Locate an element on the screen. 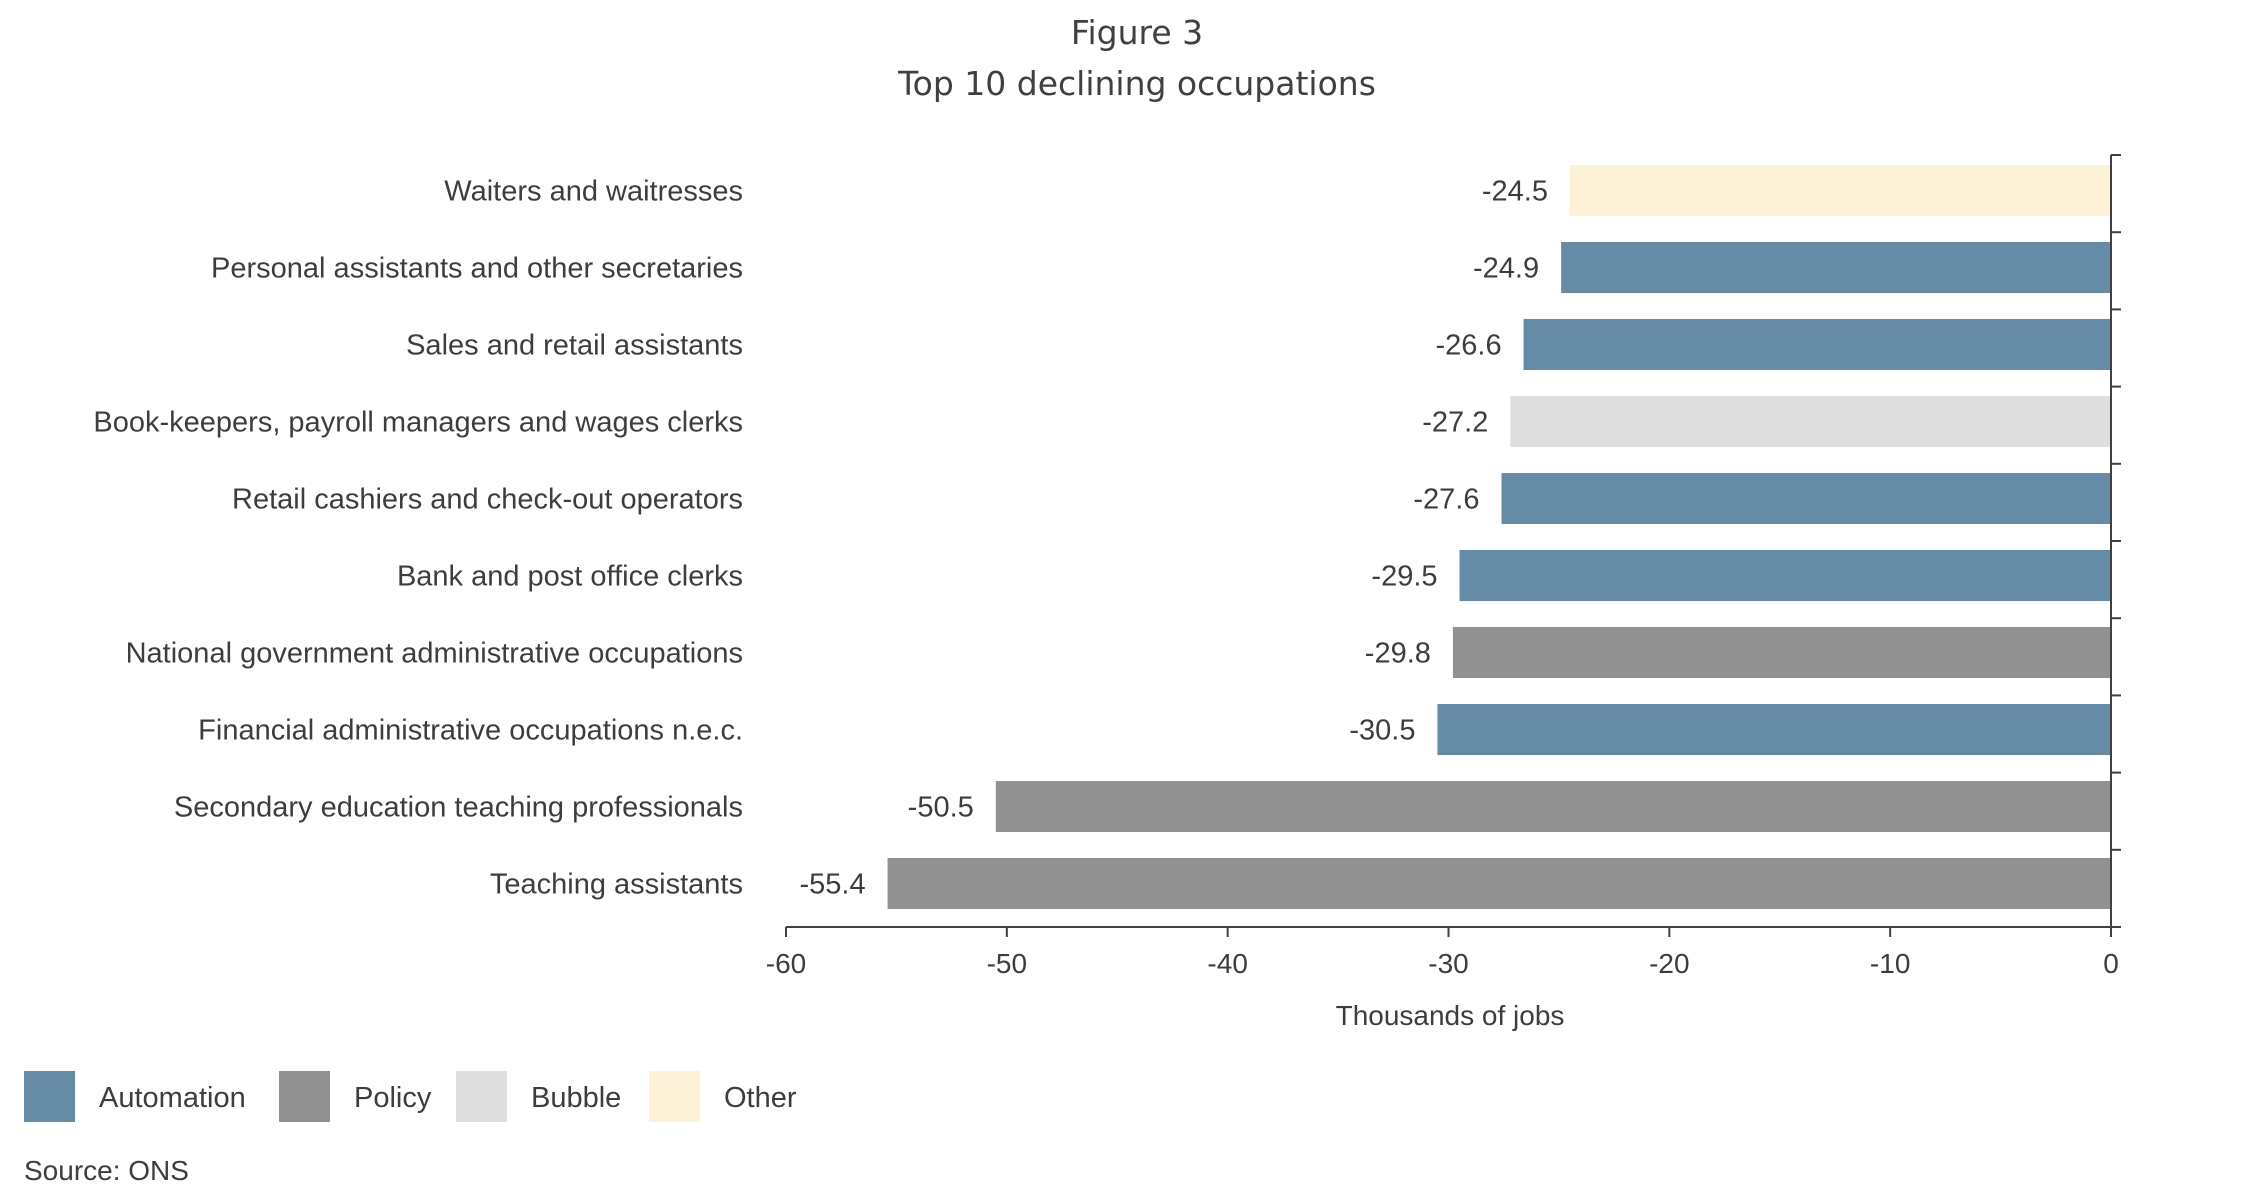 The height and width of the screenshot is (1187, 2258). data-label: -27.6 is located at coordinates (1446, 500).